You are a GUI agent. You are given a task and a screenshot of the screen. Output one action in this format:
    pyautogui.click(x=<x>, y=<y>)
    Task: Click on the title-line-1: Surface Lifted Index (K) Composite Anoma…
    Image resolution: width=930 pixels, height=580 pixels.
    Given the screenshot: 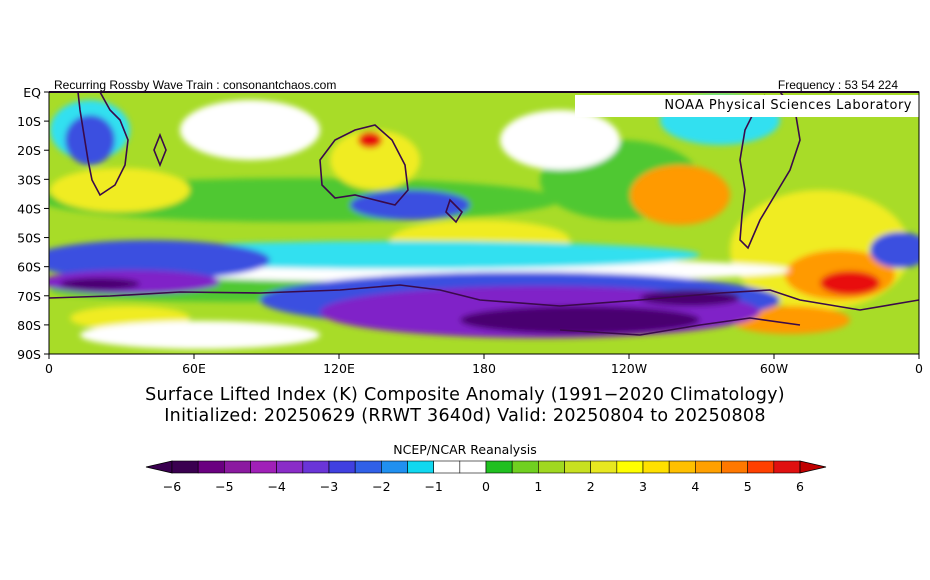 What is the action you would take?
    pyautogui.click(x=465, y=395)
    